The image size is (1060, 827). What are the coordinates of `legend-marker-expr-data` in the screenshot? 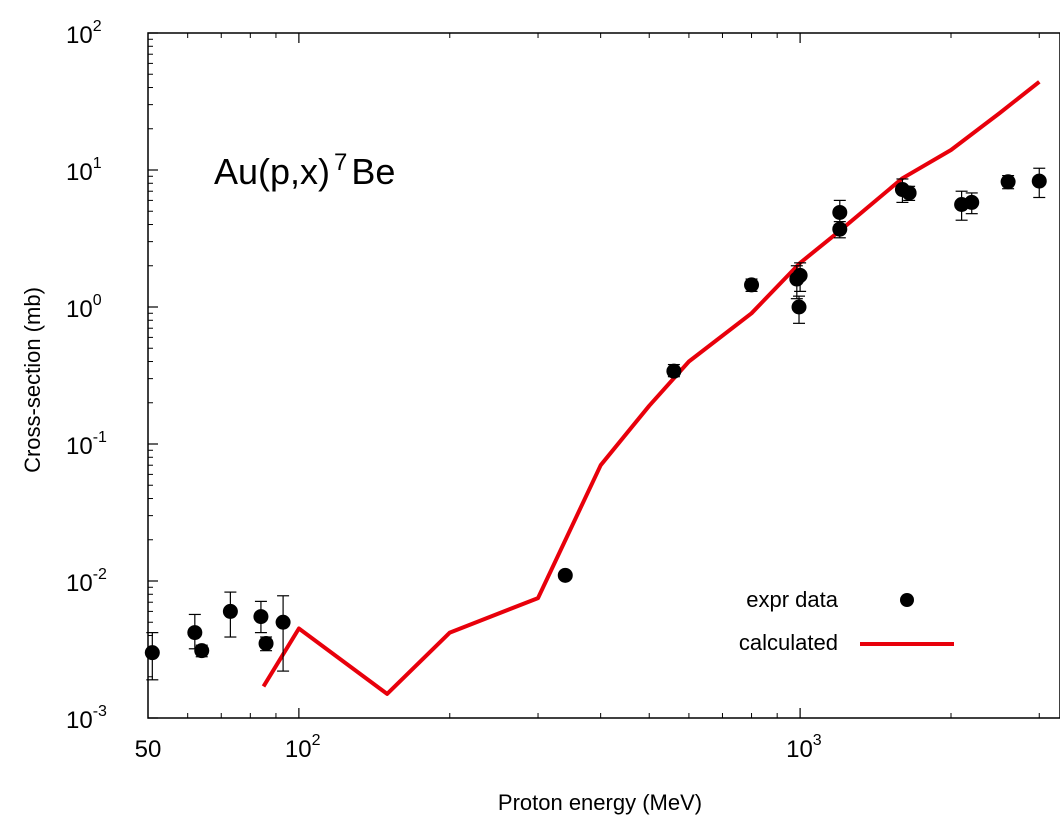 It's located at (907, 600).